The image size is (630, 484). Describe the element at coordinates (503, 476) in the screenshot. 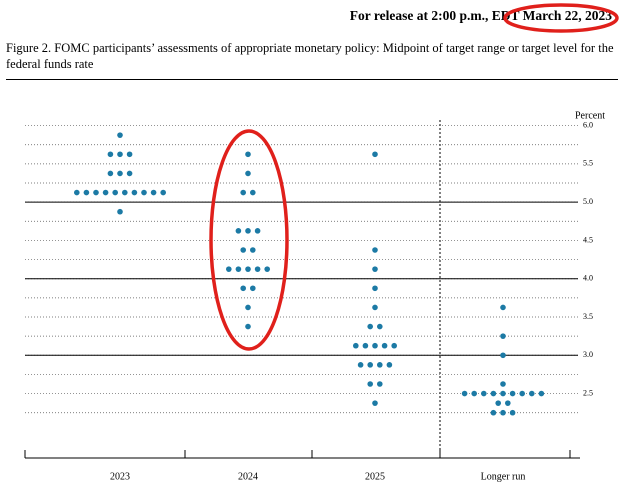

I see `x-tick-label: Longer run` at that location.